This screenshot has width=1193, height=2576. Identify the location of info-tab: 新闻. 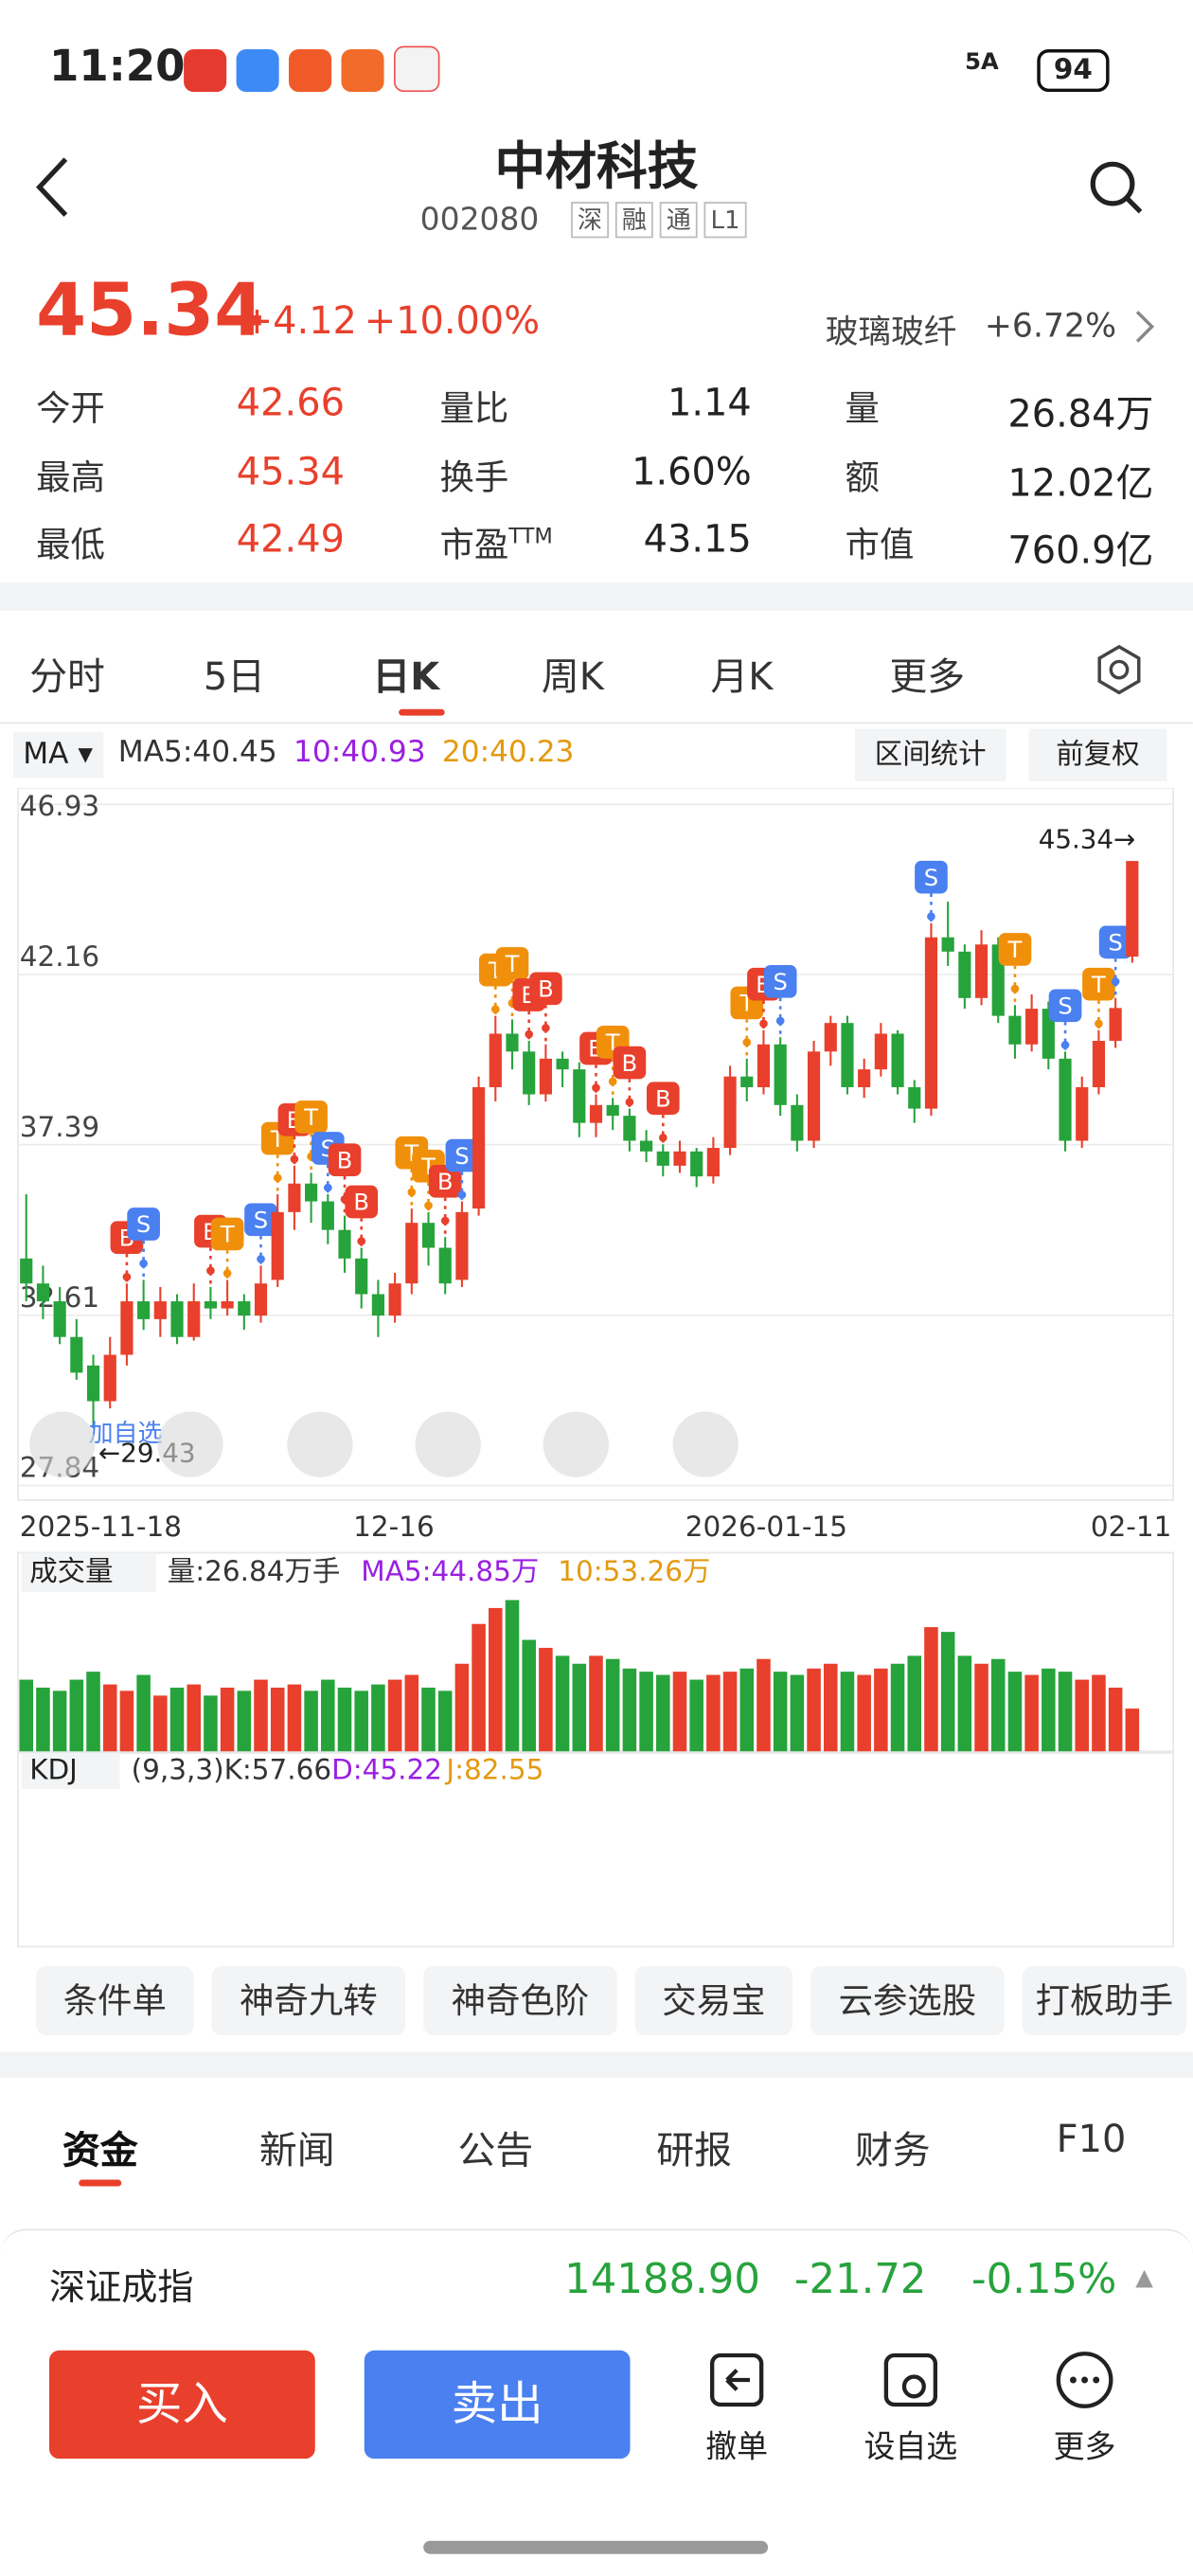
(296, 2152).